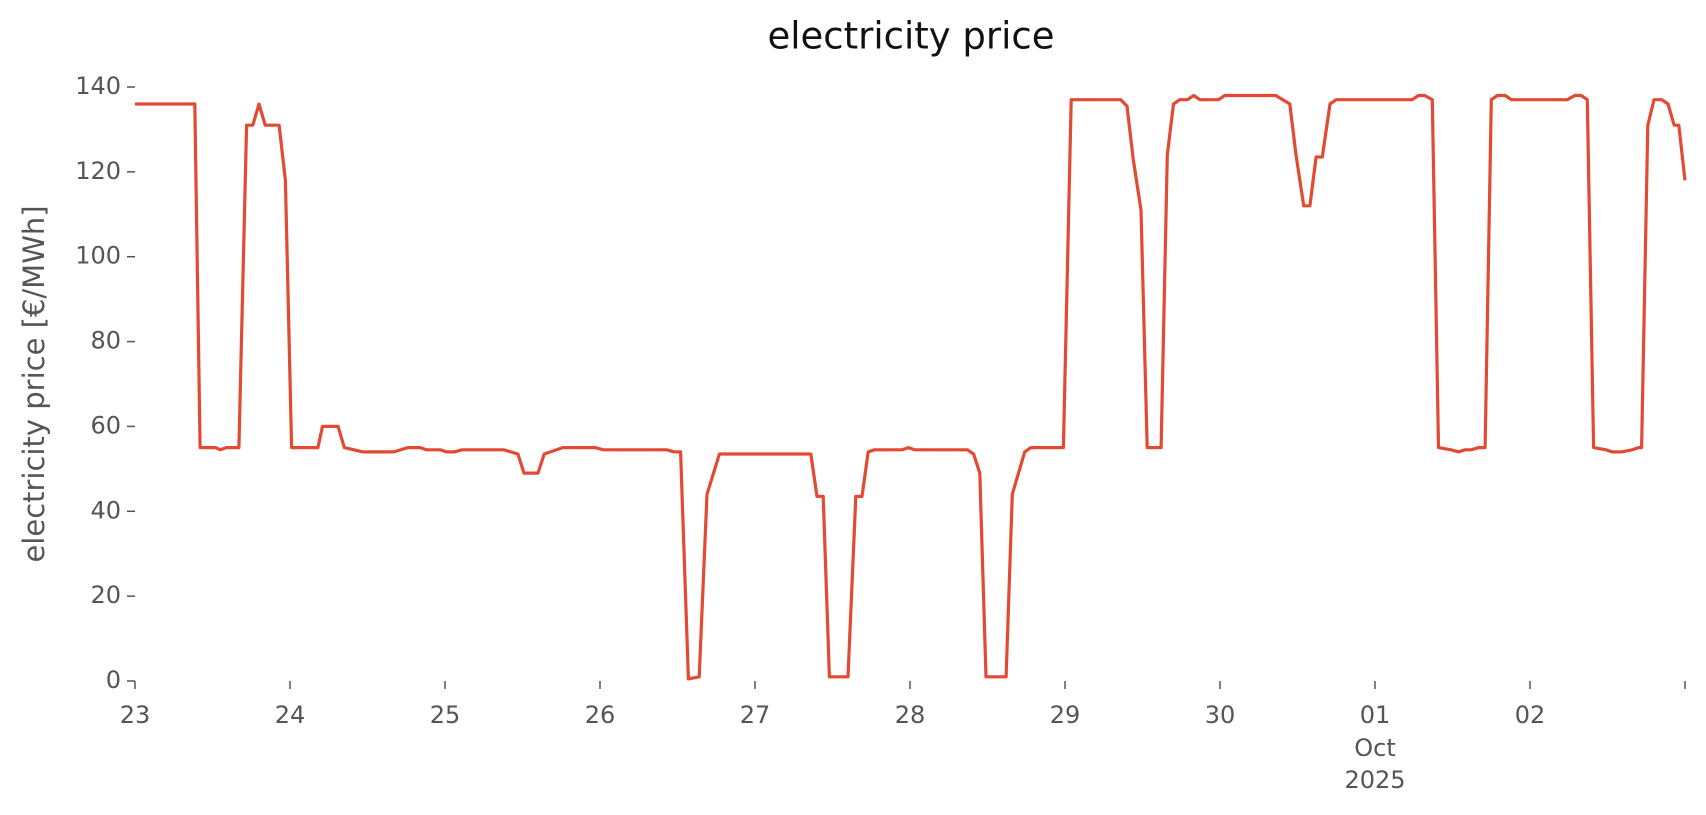  Describe the element at coordinates (1375, 748) in the screenshot. I see `x-tick-sublabel: Oct` at that location.